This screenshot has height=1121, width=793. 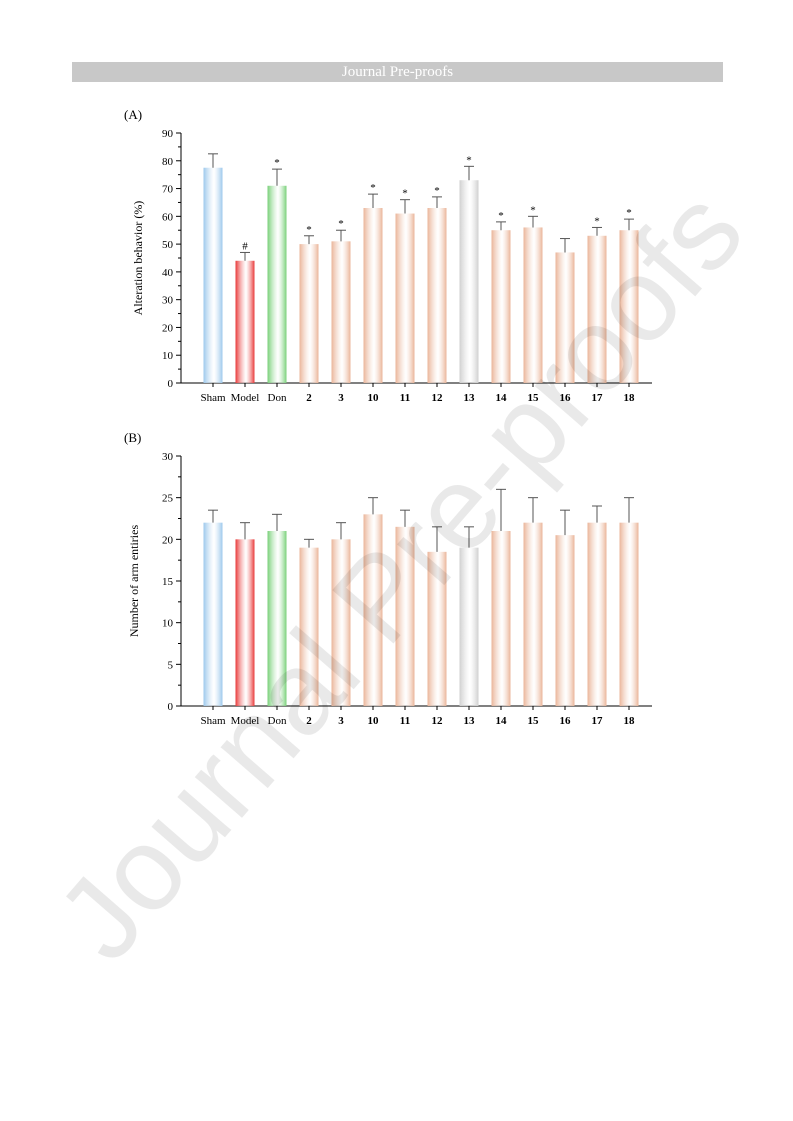 I want to click on journal-header-title: Journal Pre-proofs, so click(x=397, y=72).